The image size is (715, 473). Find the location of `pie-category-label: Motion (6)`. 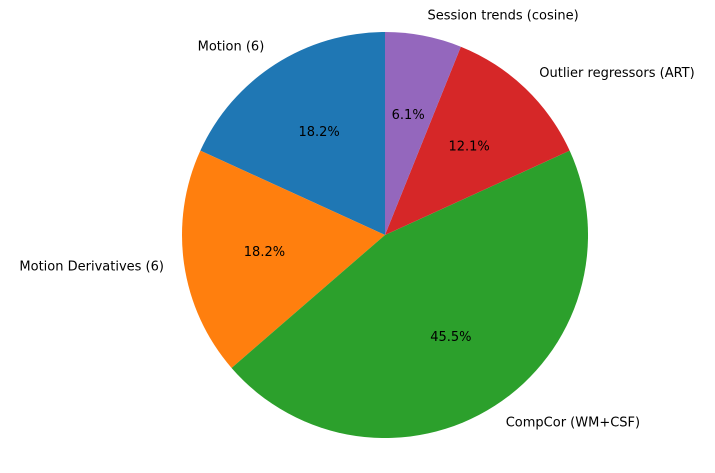

pie-category-label: Motion (6) is located at coordinates (231, 47).